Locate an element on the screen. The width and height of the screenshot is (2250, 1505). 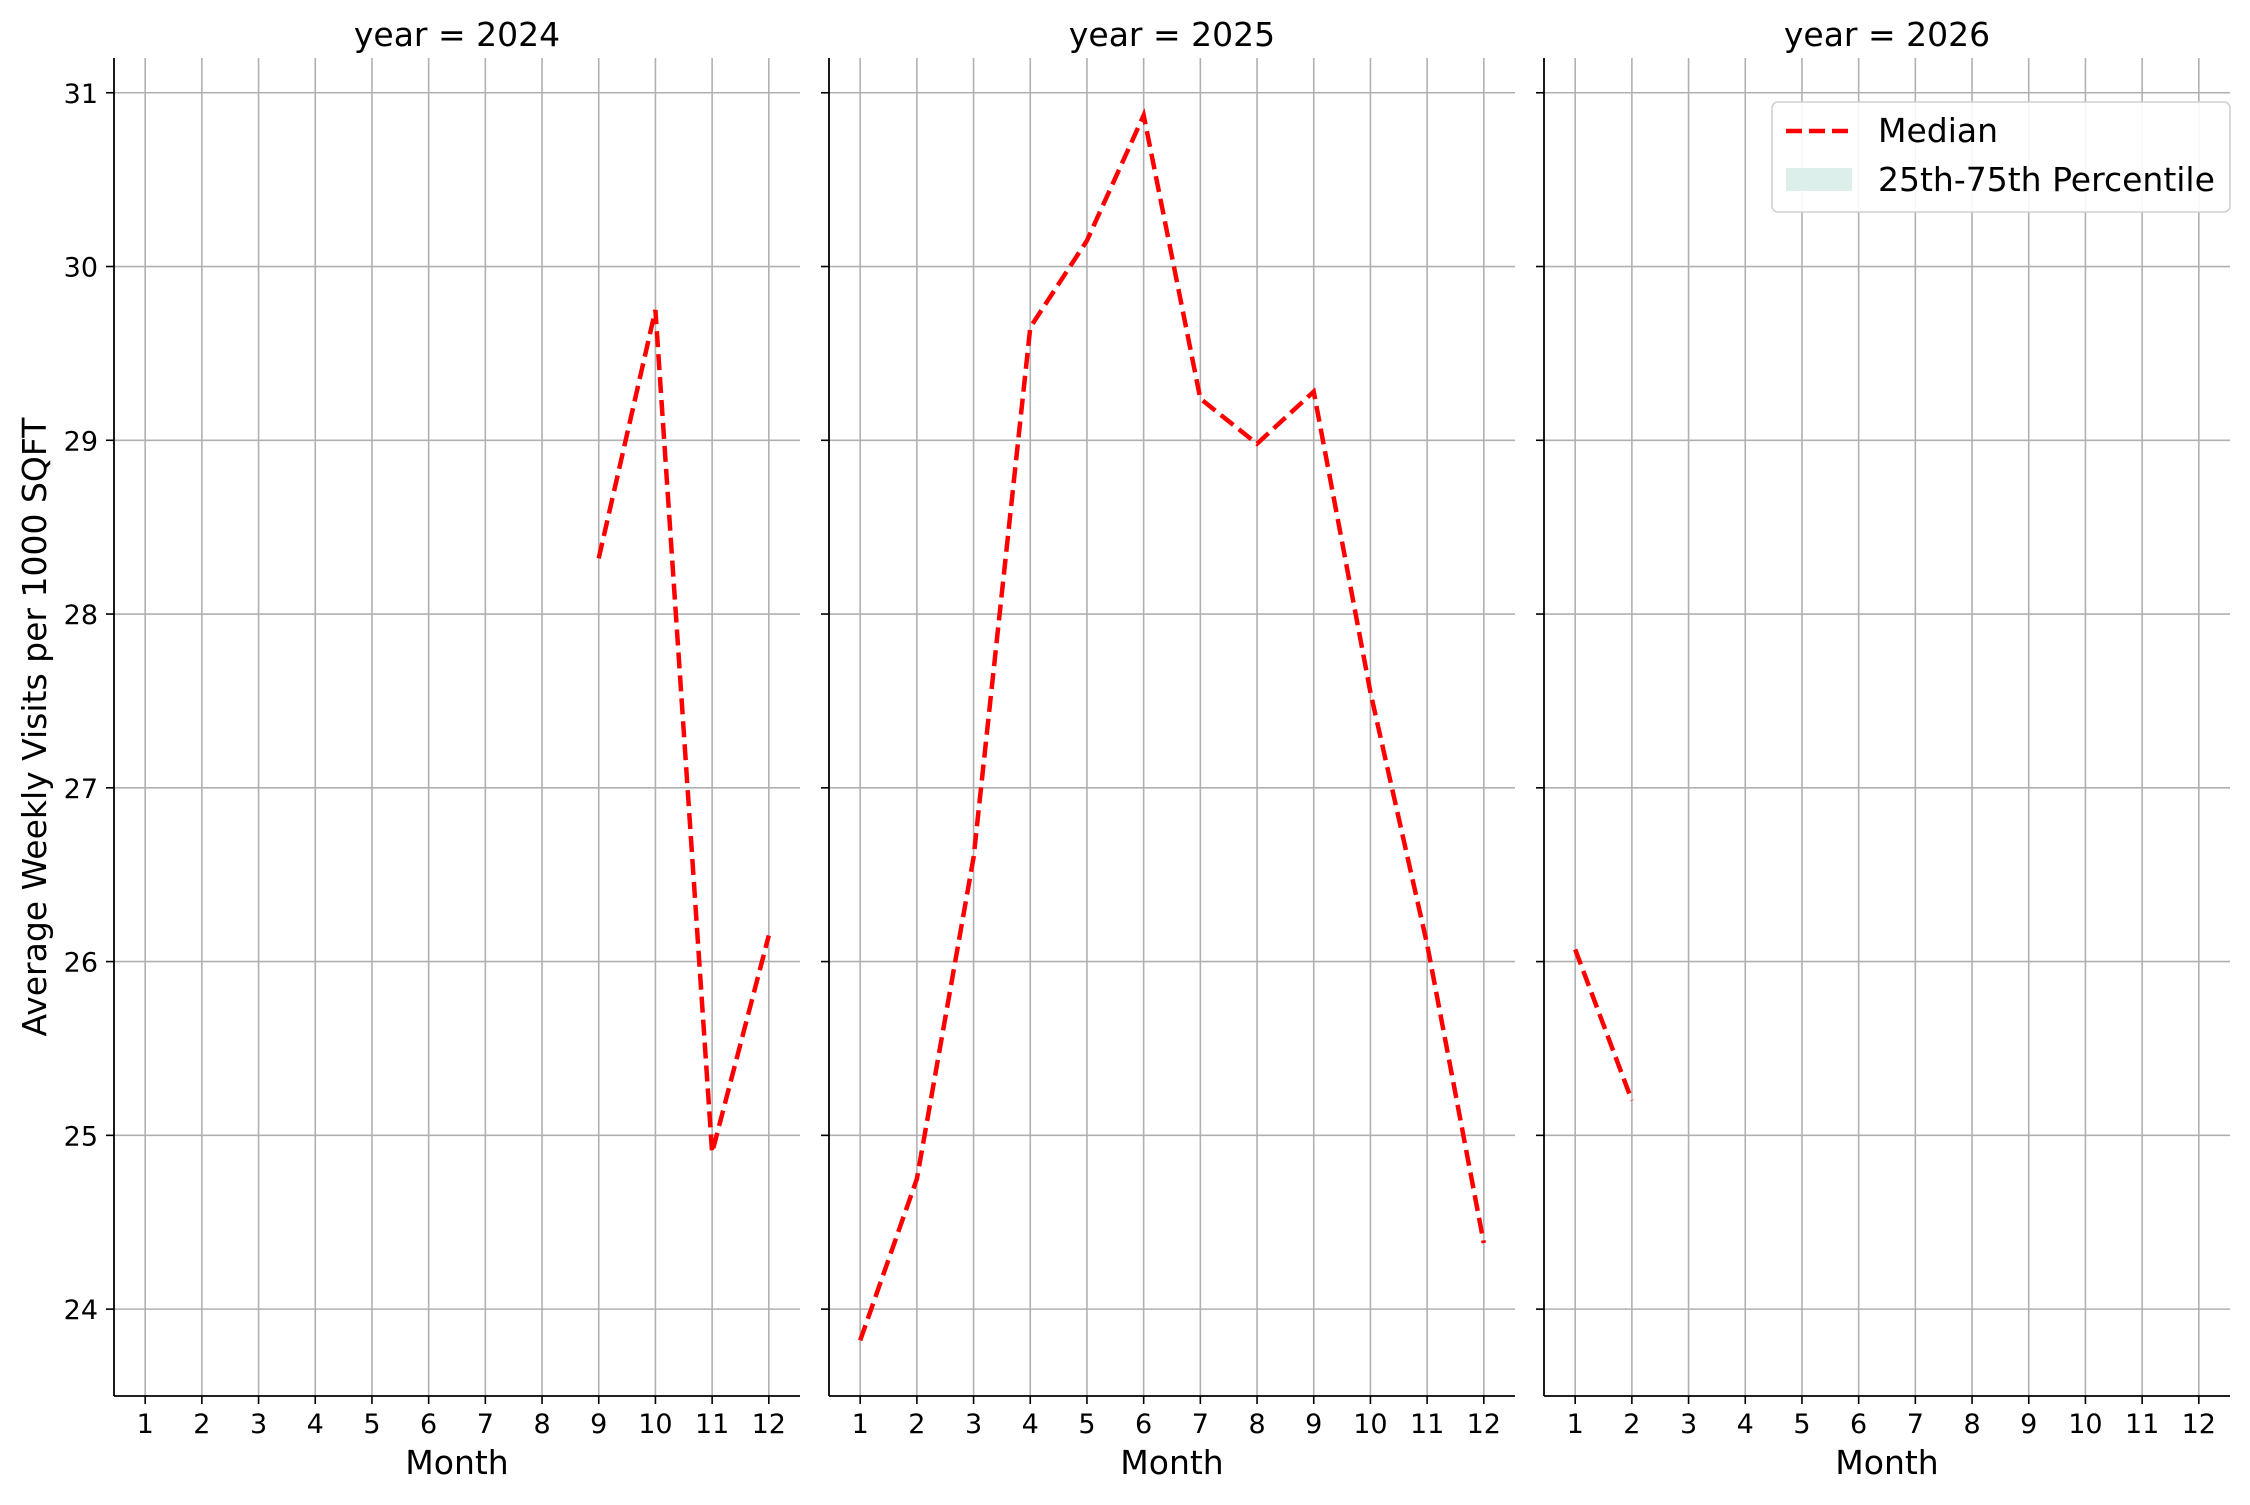
legend-median-label: Median is located at coordinates (1938, 130).